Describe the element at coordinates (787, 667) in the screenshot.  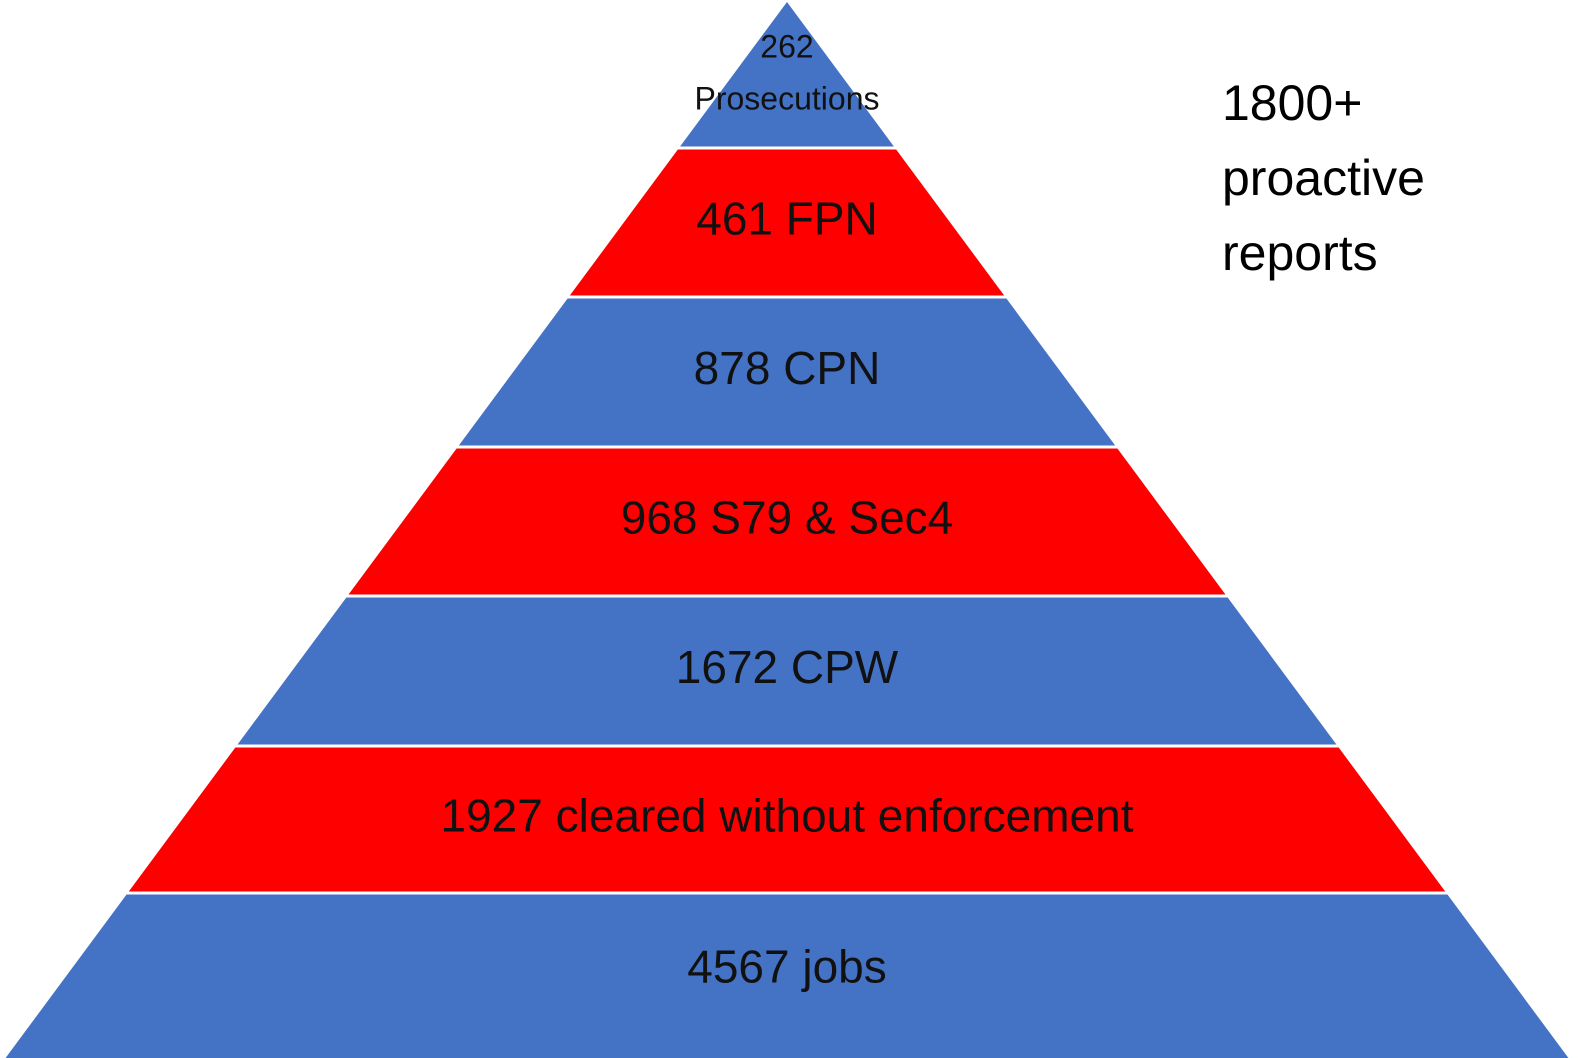
I see `level-label: 1672 CPW` at that location.